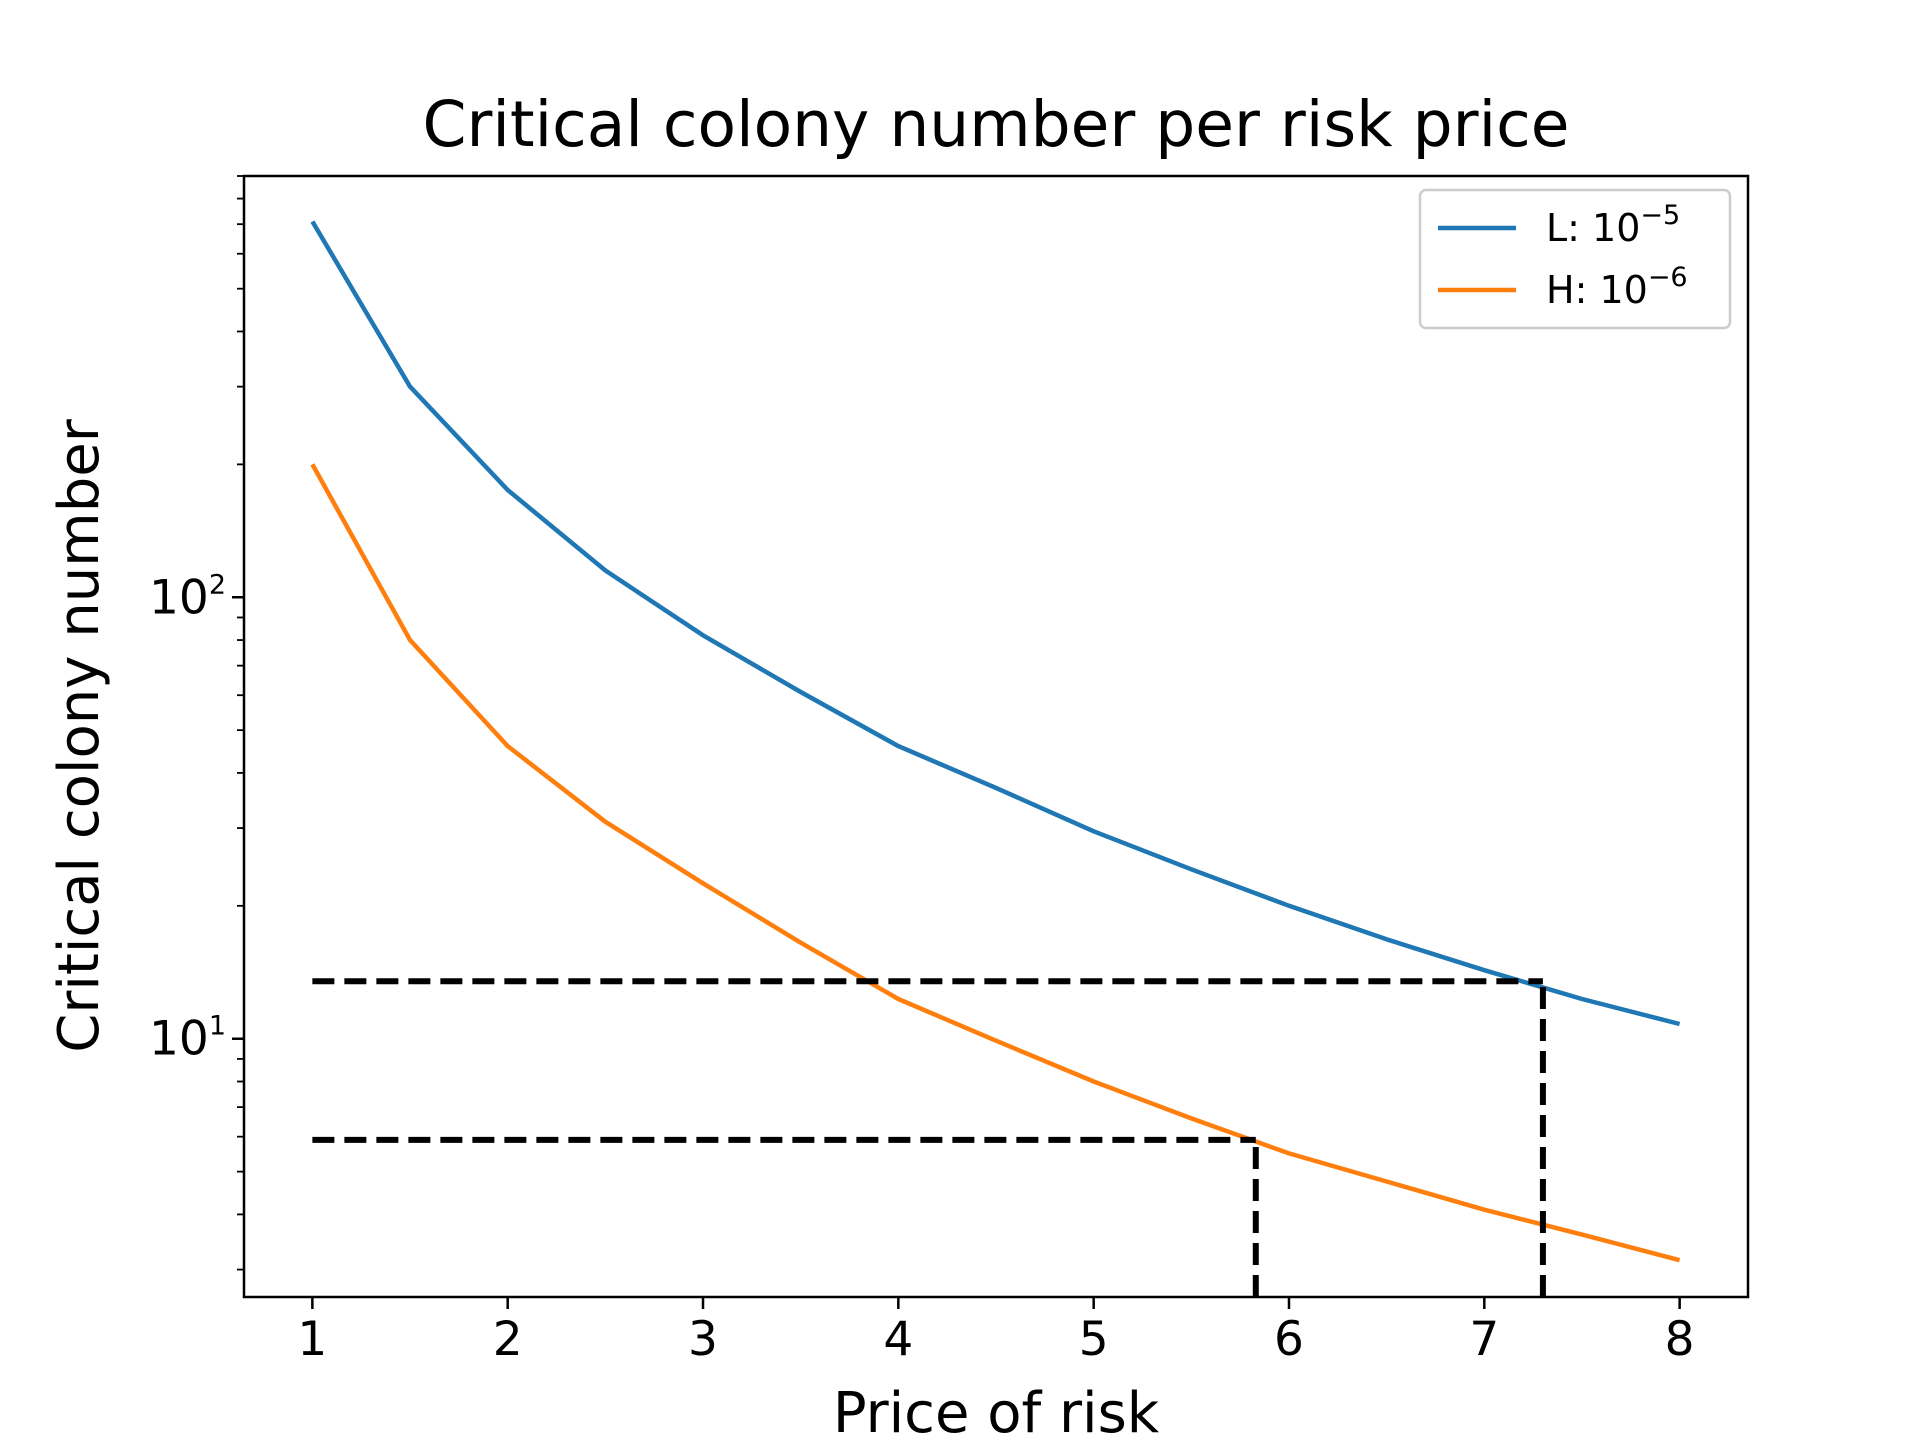 This screenshot has width=1920, height=1445. I want to click on x-tick-label-3: 4, so click(898, 1339).